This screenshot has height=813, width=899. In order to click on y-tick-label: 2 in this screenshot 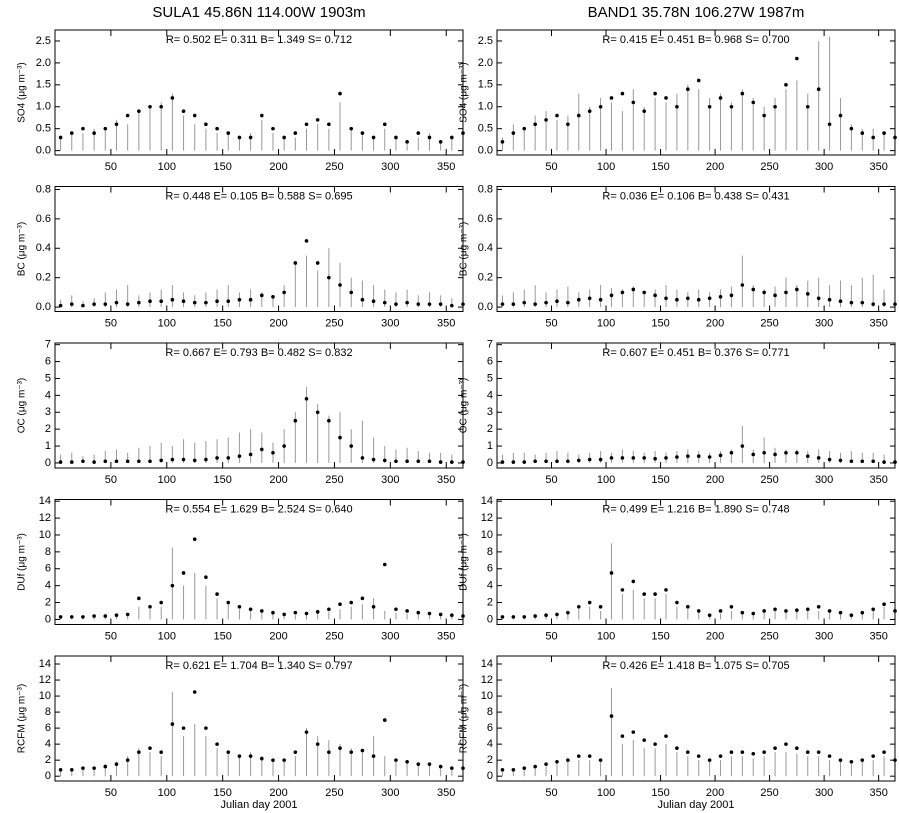, I will do `click(490, 602)`.